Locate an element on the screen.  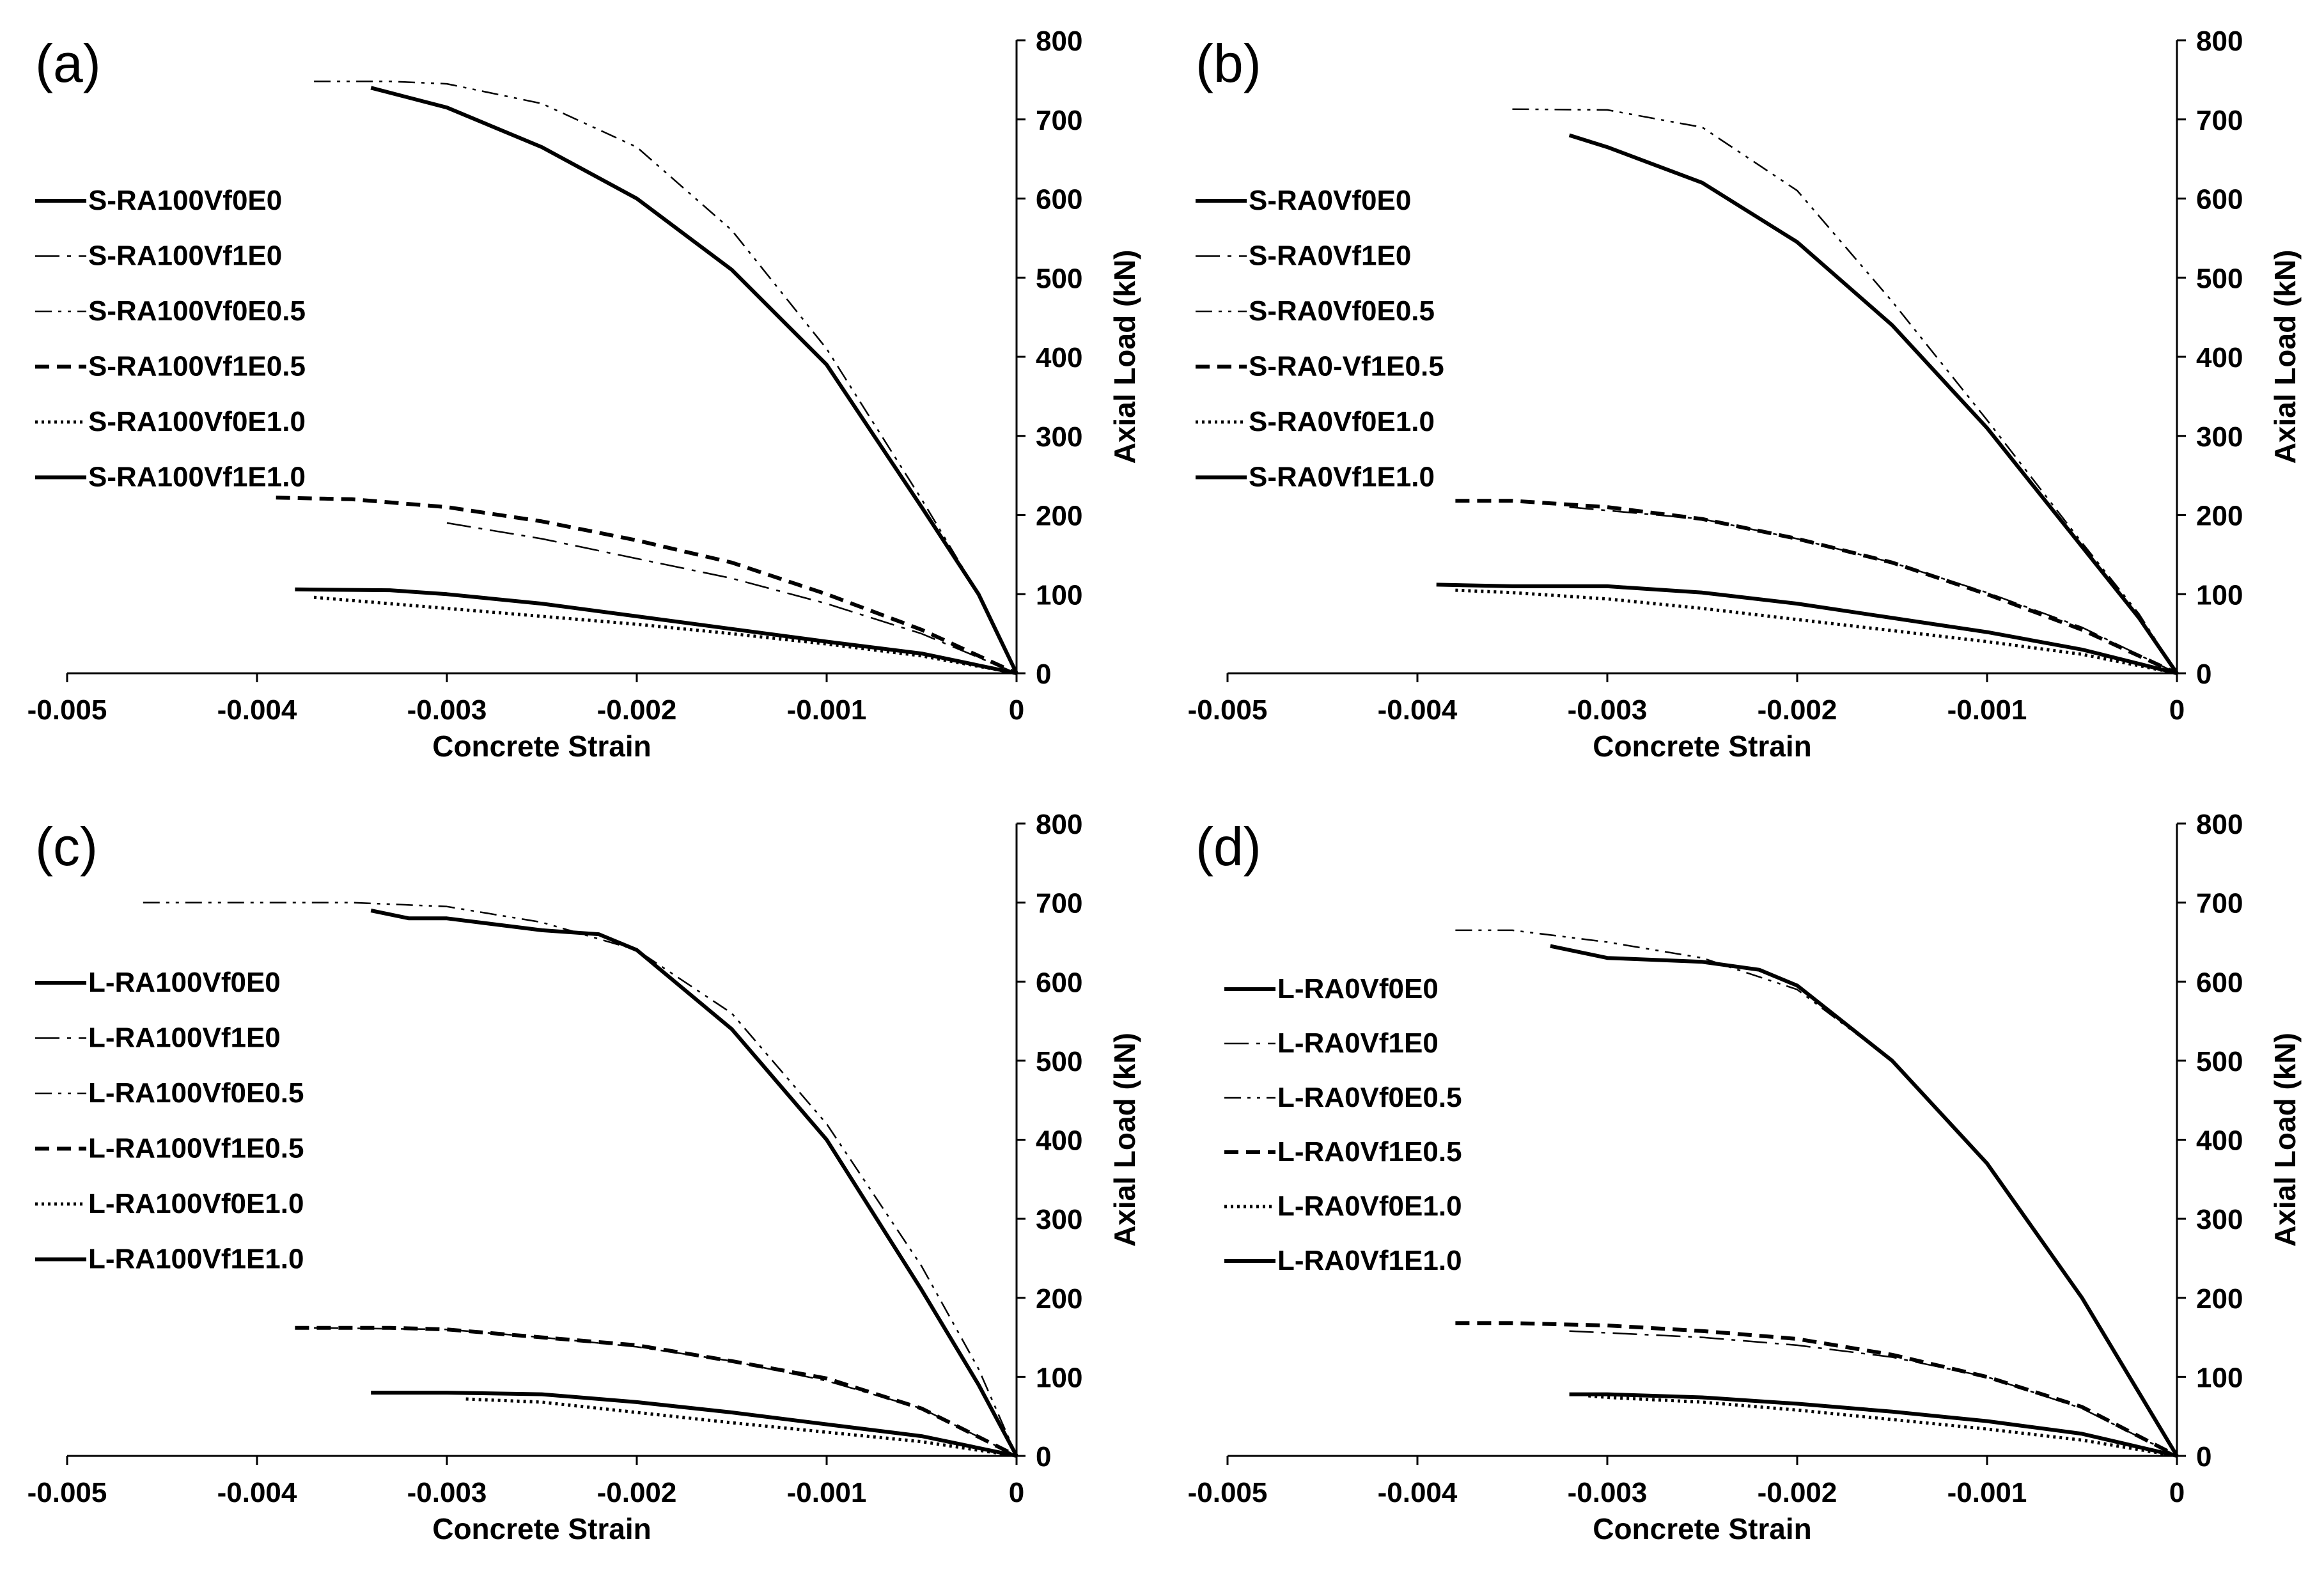
legend-label: S-RA100Vf1E0.5 is located at coordinates (197, 366).